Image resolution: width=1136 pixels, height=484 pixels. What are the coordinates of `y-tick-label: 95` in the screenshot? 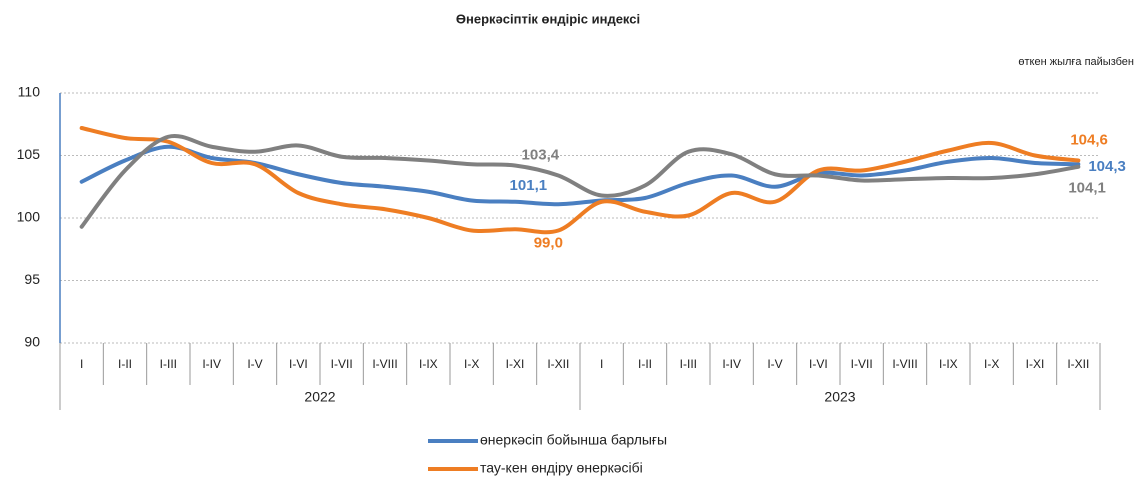 It's located at (32, 279).